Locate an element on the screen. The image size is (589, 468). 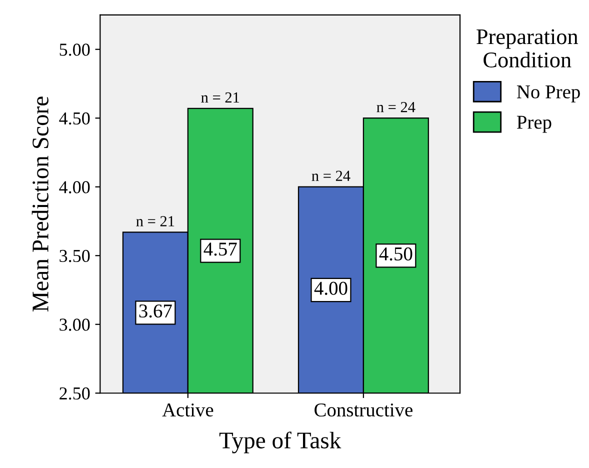
data-label: 4.00 is located at coordinates (331, 288).